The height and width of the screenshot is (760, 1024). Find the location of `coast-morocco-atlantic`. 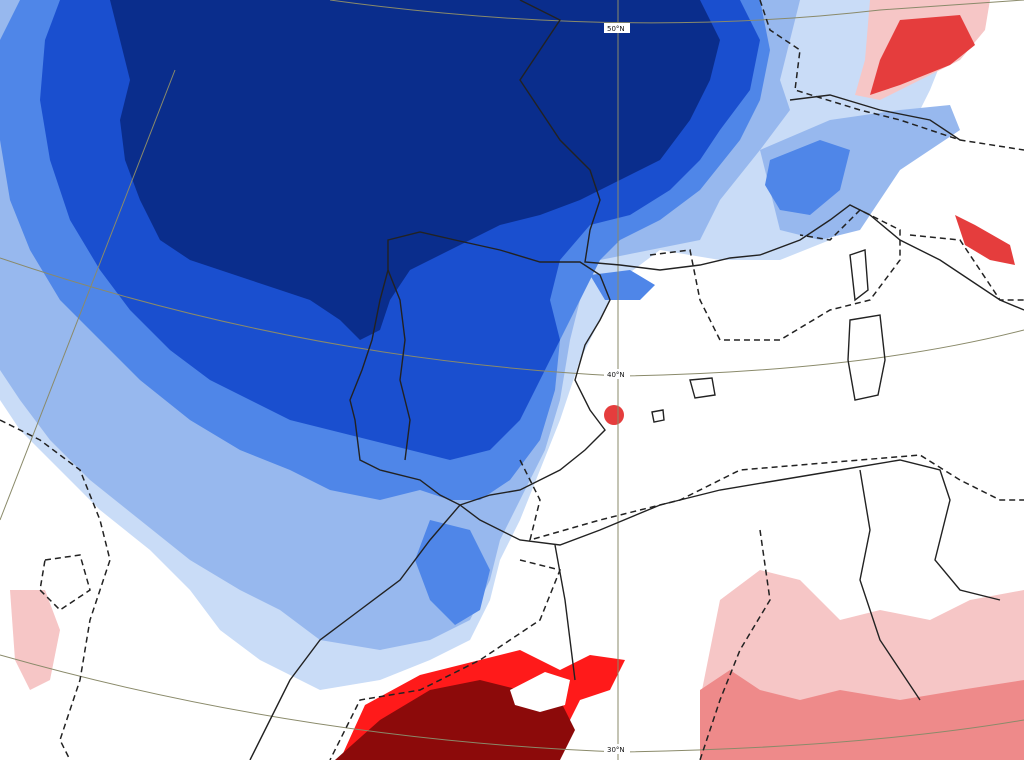

coast-morocco-atlantic is located at coordinates (355, 632).